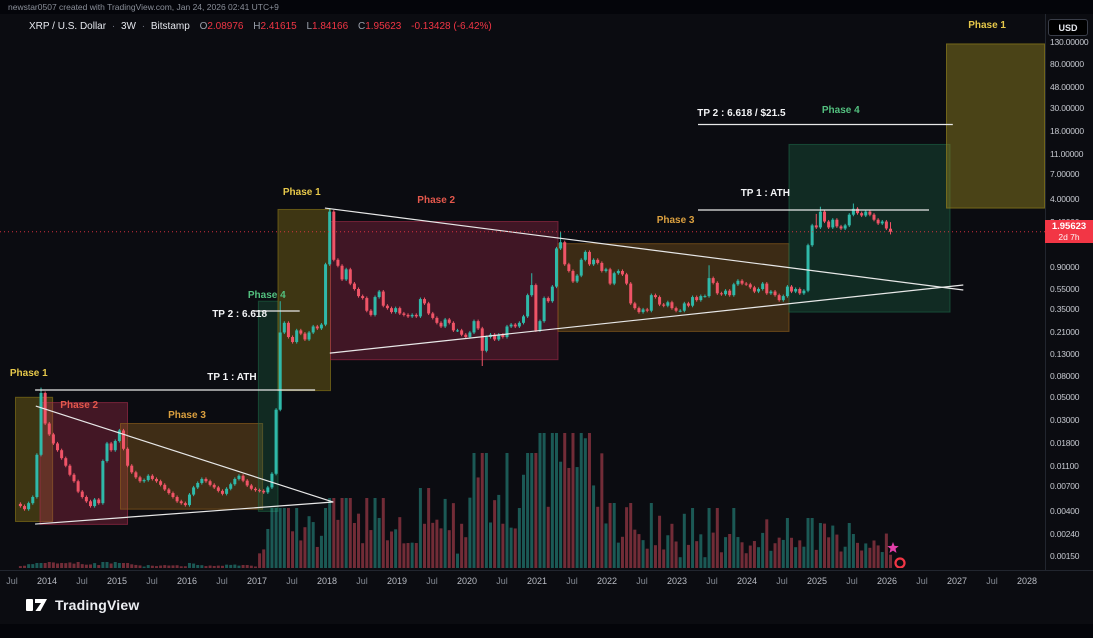  What do you see at coordinates (644, 249) in the screenshot?
I see `big-triangle-upper-line` at bounding box center [644, 249].